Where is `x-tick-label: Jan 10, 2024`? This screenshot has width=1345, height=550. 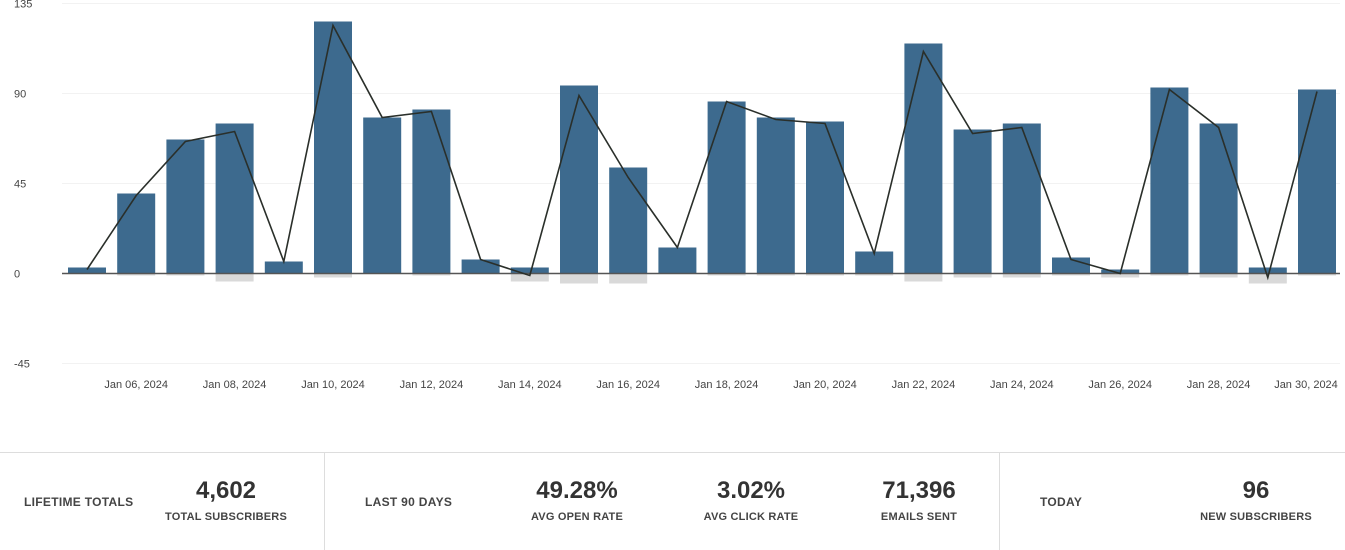
x-tick-label: Jan 10, 2024 is located at coordinates (333, 385).